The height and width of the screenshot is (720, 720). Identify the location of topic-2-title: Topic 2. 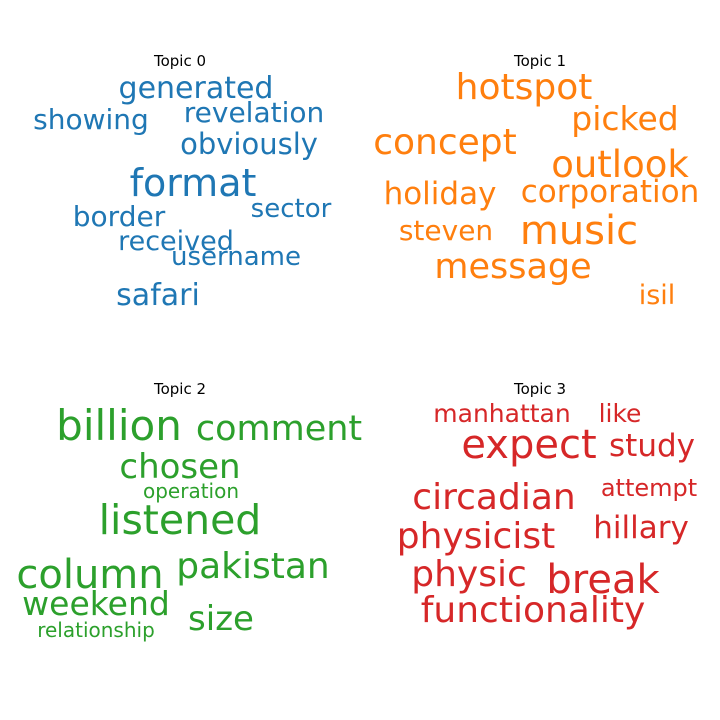
(180, 389).